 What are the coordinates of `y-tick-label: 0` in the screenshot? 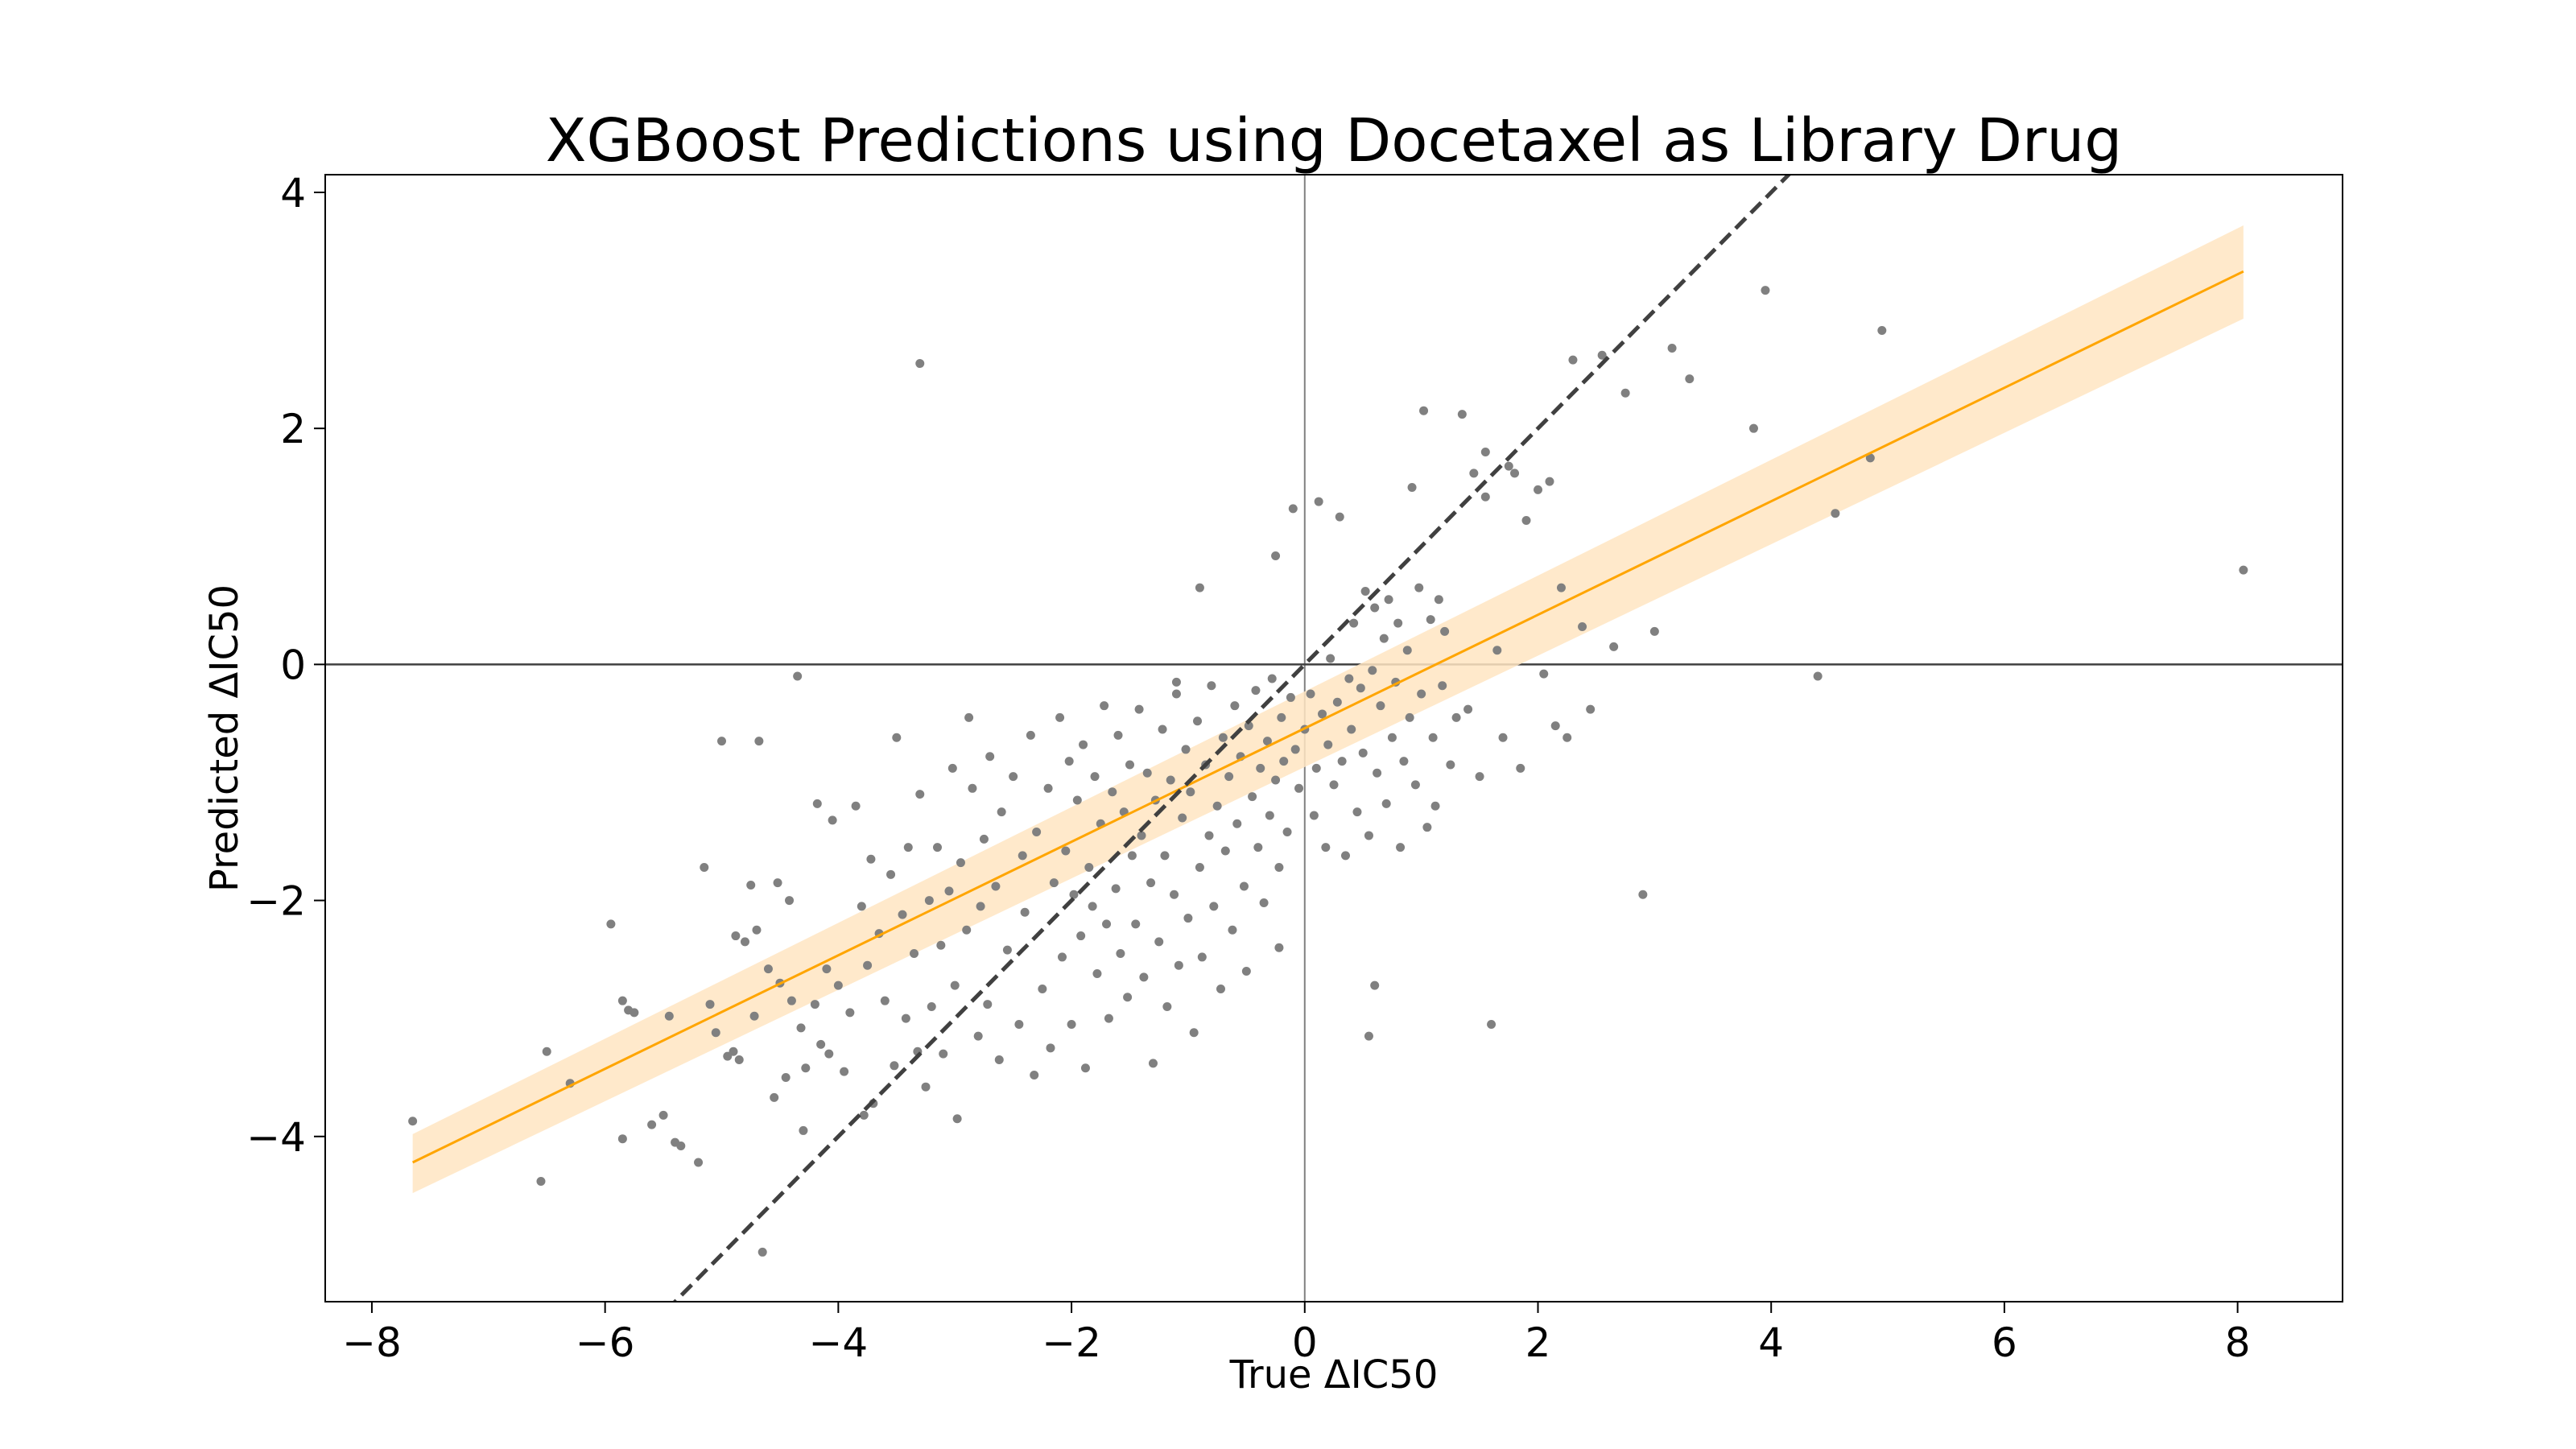 It's located at (293, 665).